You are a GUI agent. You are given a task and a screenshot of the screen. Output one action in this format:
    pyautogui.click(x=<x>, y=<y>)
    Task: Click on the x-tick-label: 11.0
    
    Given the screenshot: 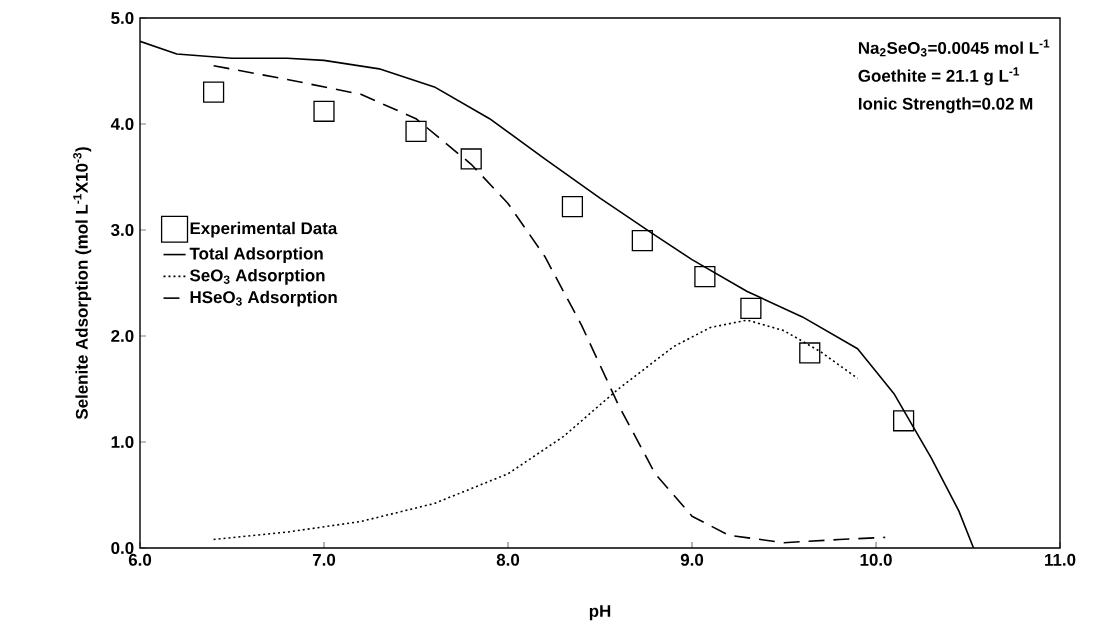 What is the action you would take?
    pyautogui.click(x=1060, y=559)
    